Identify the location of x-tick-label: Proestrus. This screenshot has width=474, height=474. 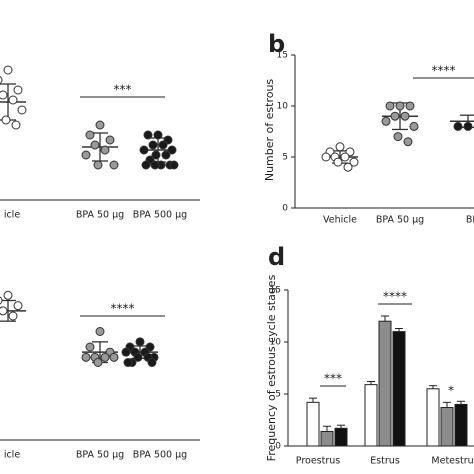
(318, 461).